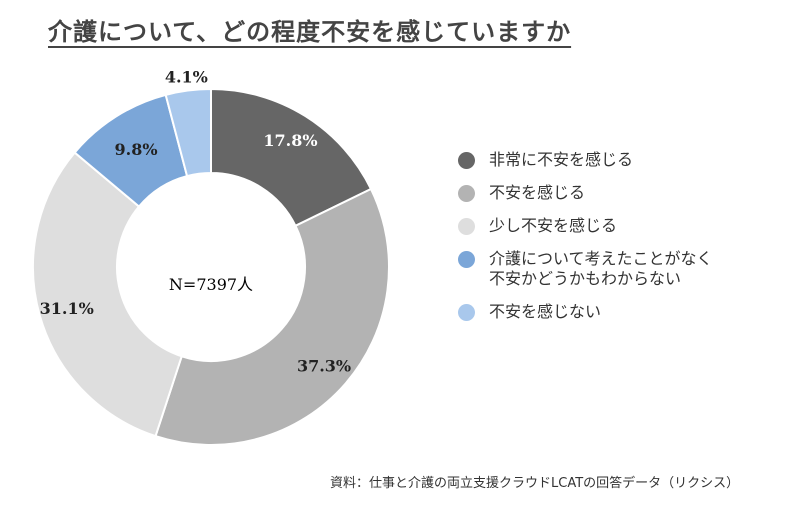  What do you see at coordinates (628, 193) in the screenshot?
I see `legend-item-2: 不安を感じる` at bounding box center [628, 193].